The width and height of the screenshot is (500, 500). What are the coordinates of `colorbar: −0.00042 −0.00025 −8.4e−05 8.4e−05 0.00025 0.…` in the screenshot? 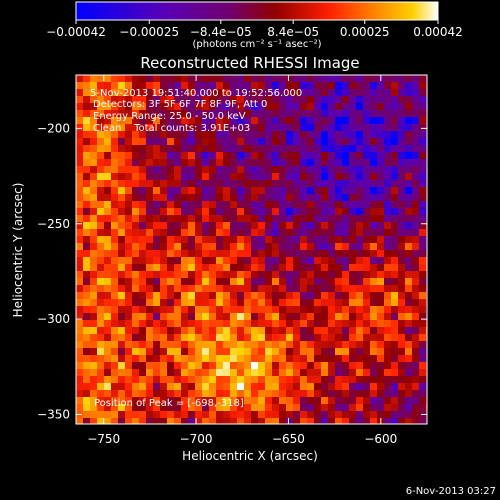 It's located at (254, 25).